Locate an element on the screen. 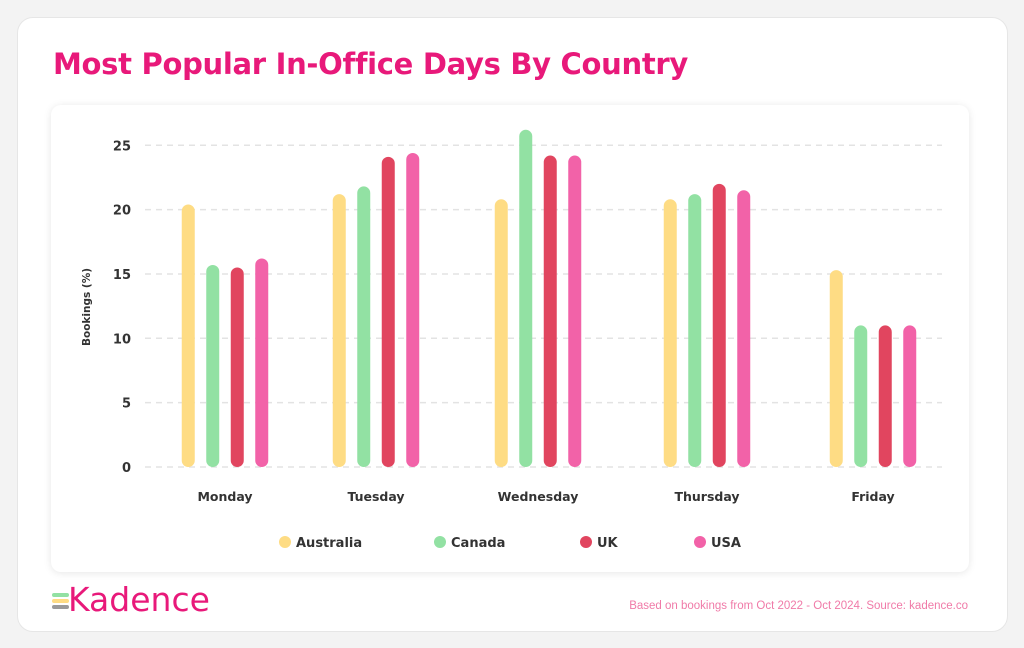  bar-uk-tuesday is located at coordinates (388, 311).